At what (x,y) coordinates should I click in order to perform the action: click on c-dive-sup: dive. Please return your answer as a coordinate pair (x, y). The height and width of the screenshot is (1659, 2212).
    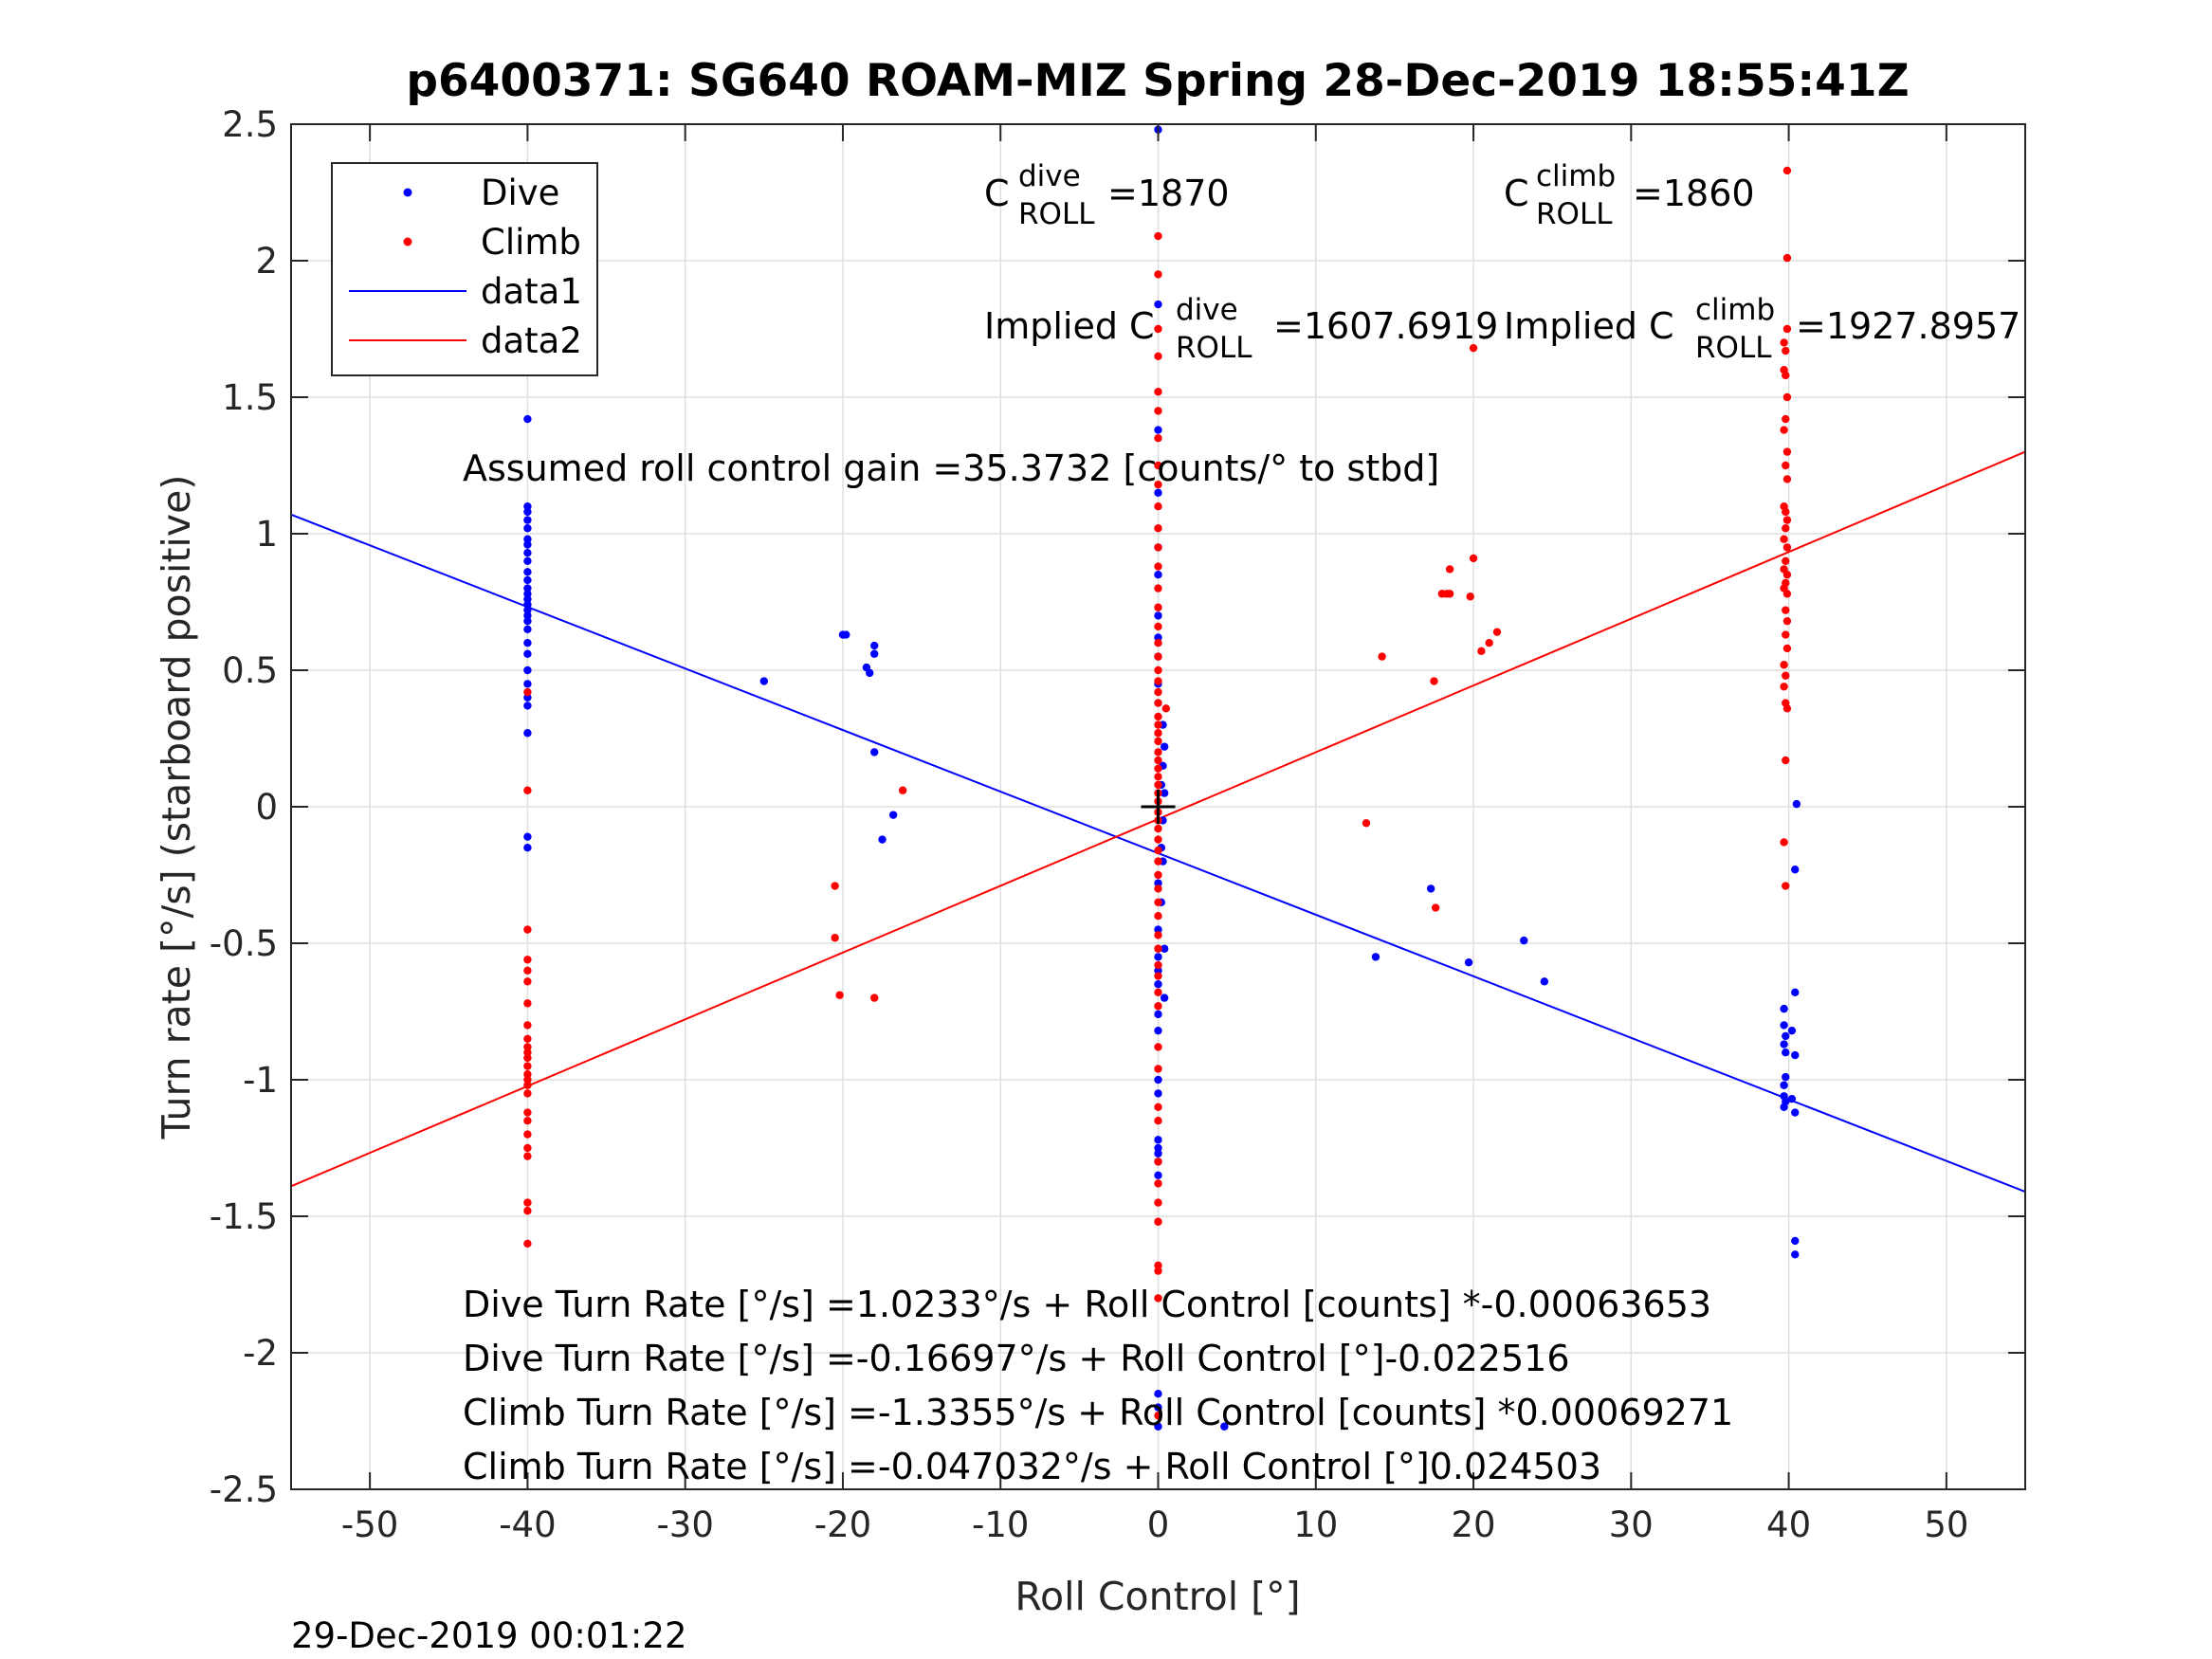
    Looking at the image, I should click on (1049, 176).